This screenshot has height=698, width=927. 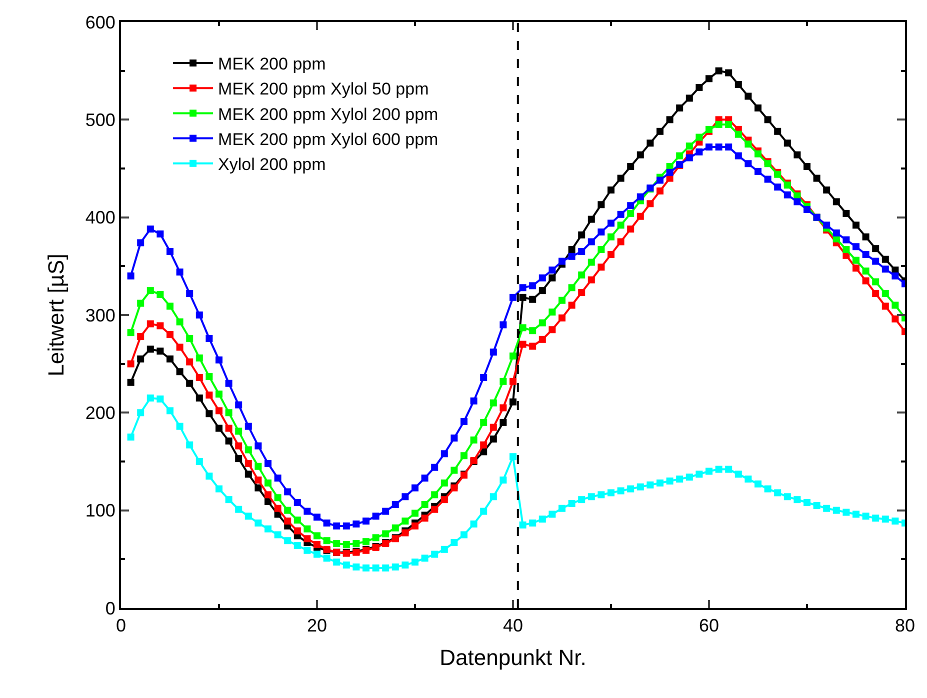 I want to click on legend-label: MEK 200 ppm Xylol 200 ppm, so click(x=328, y=114).